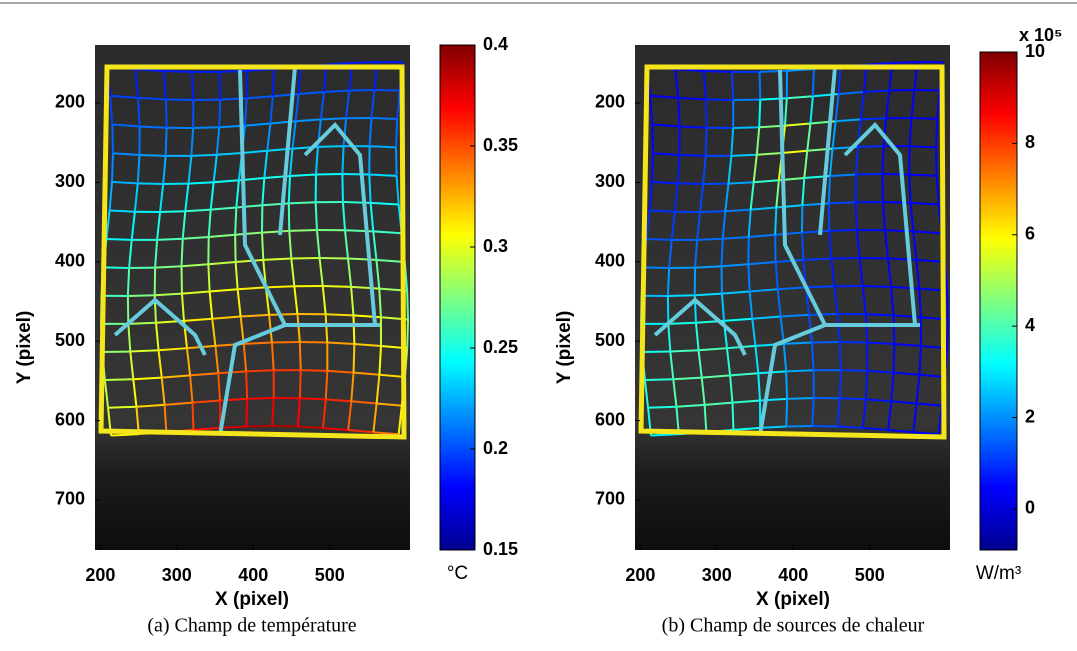 The width and height of the screenshot is (1077, 651). Describe the element at coordinates (457, 297) in the screenshot. I see `colorbar` at that location.